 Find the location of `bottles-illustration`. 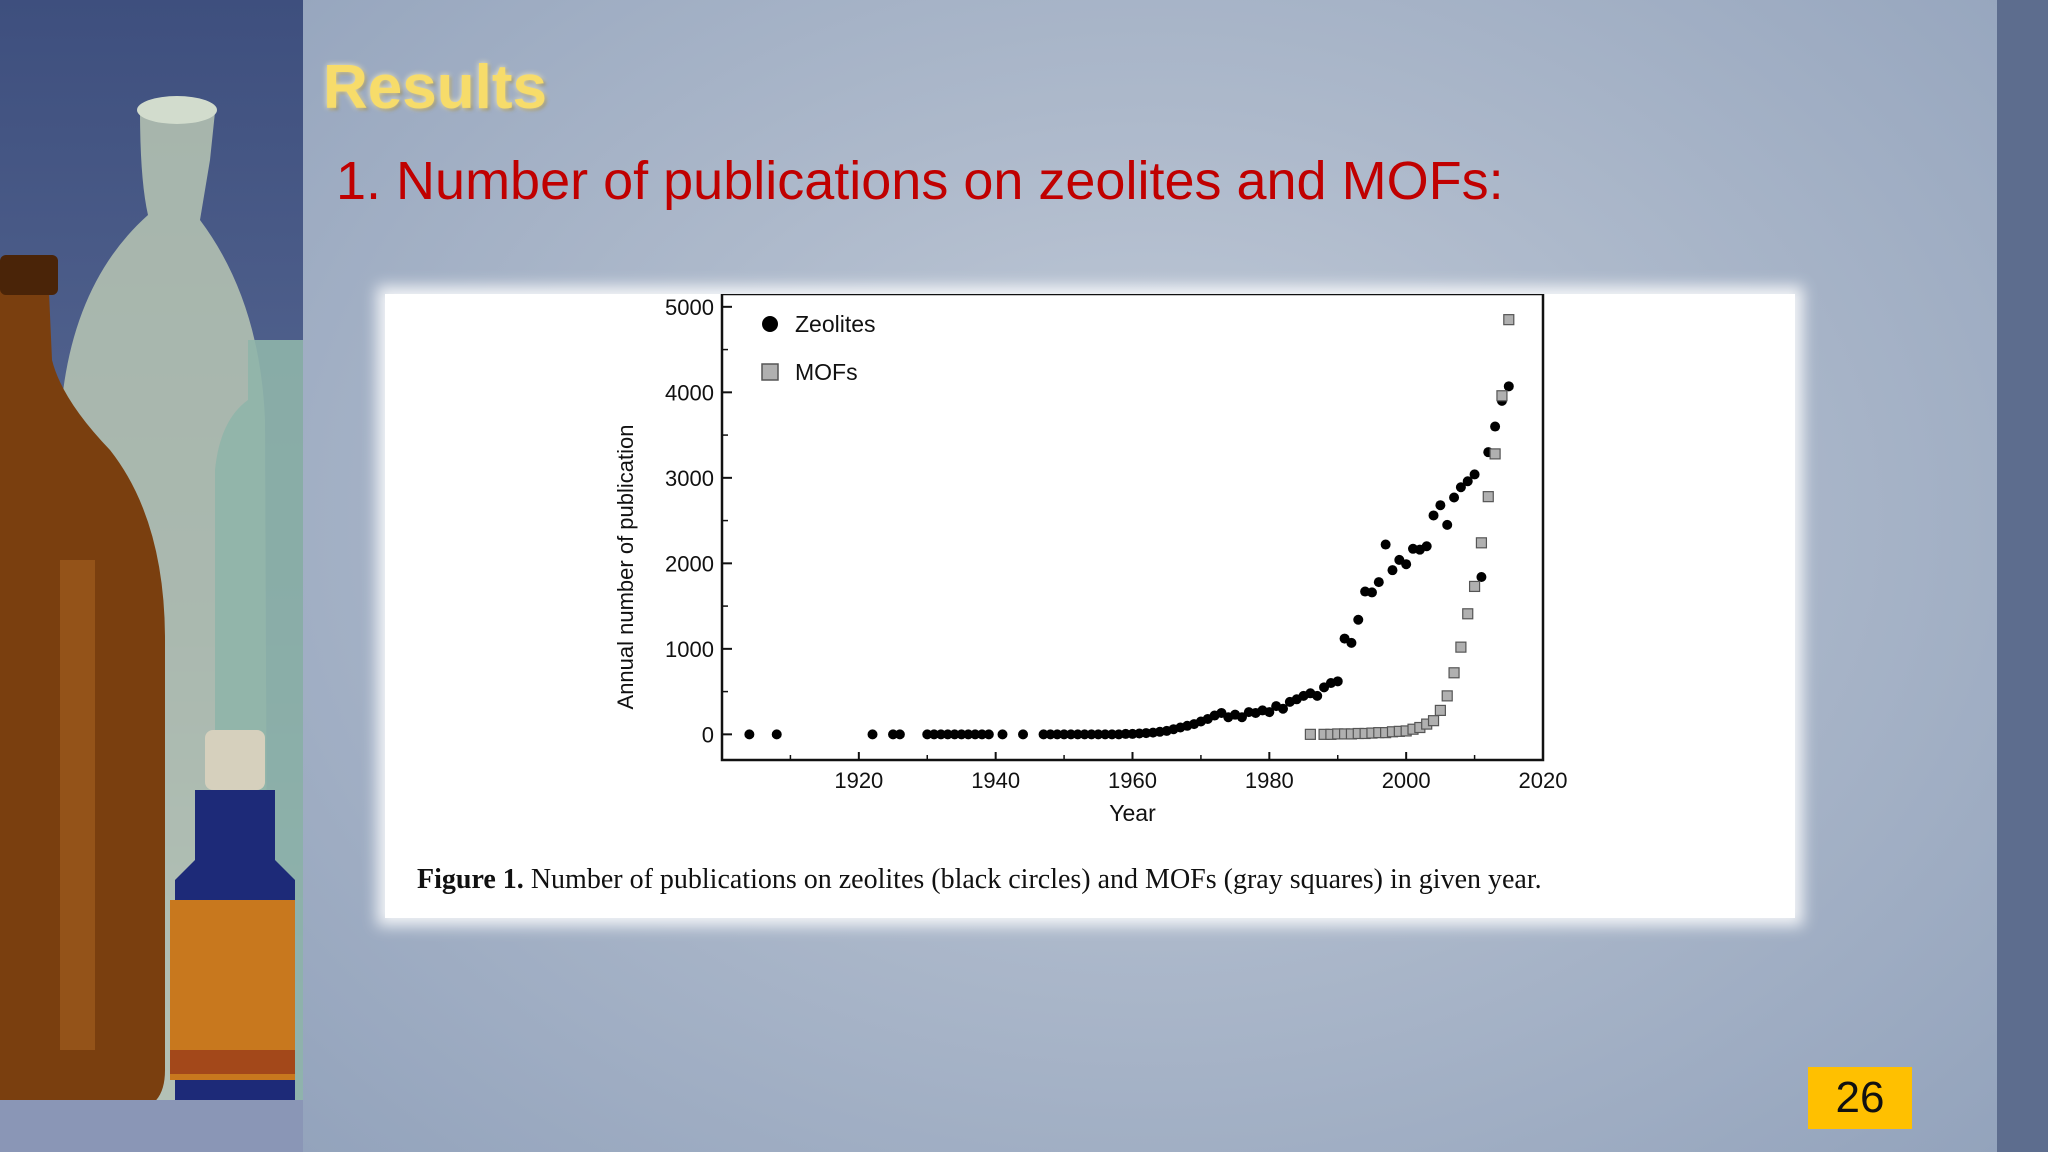

bottles-illustration is located at coordinates (151, 624).